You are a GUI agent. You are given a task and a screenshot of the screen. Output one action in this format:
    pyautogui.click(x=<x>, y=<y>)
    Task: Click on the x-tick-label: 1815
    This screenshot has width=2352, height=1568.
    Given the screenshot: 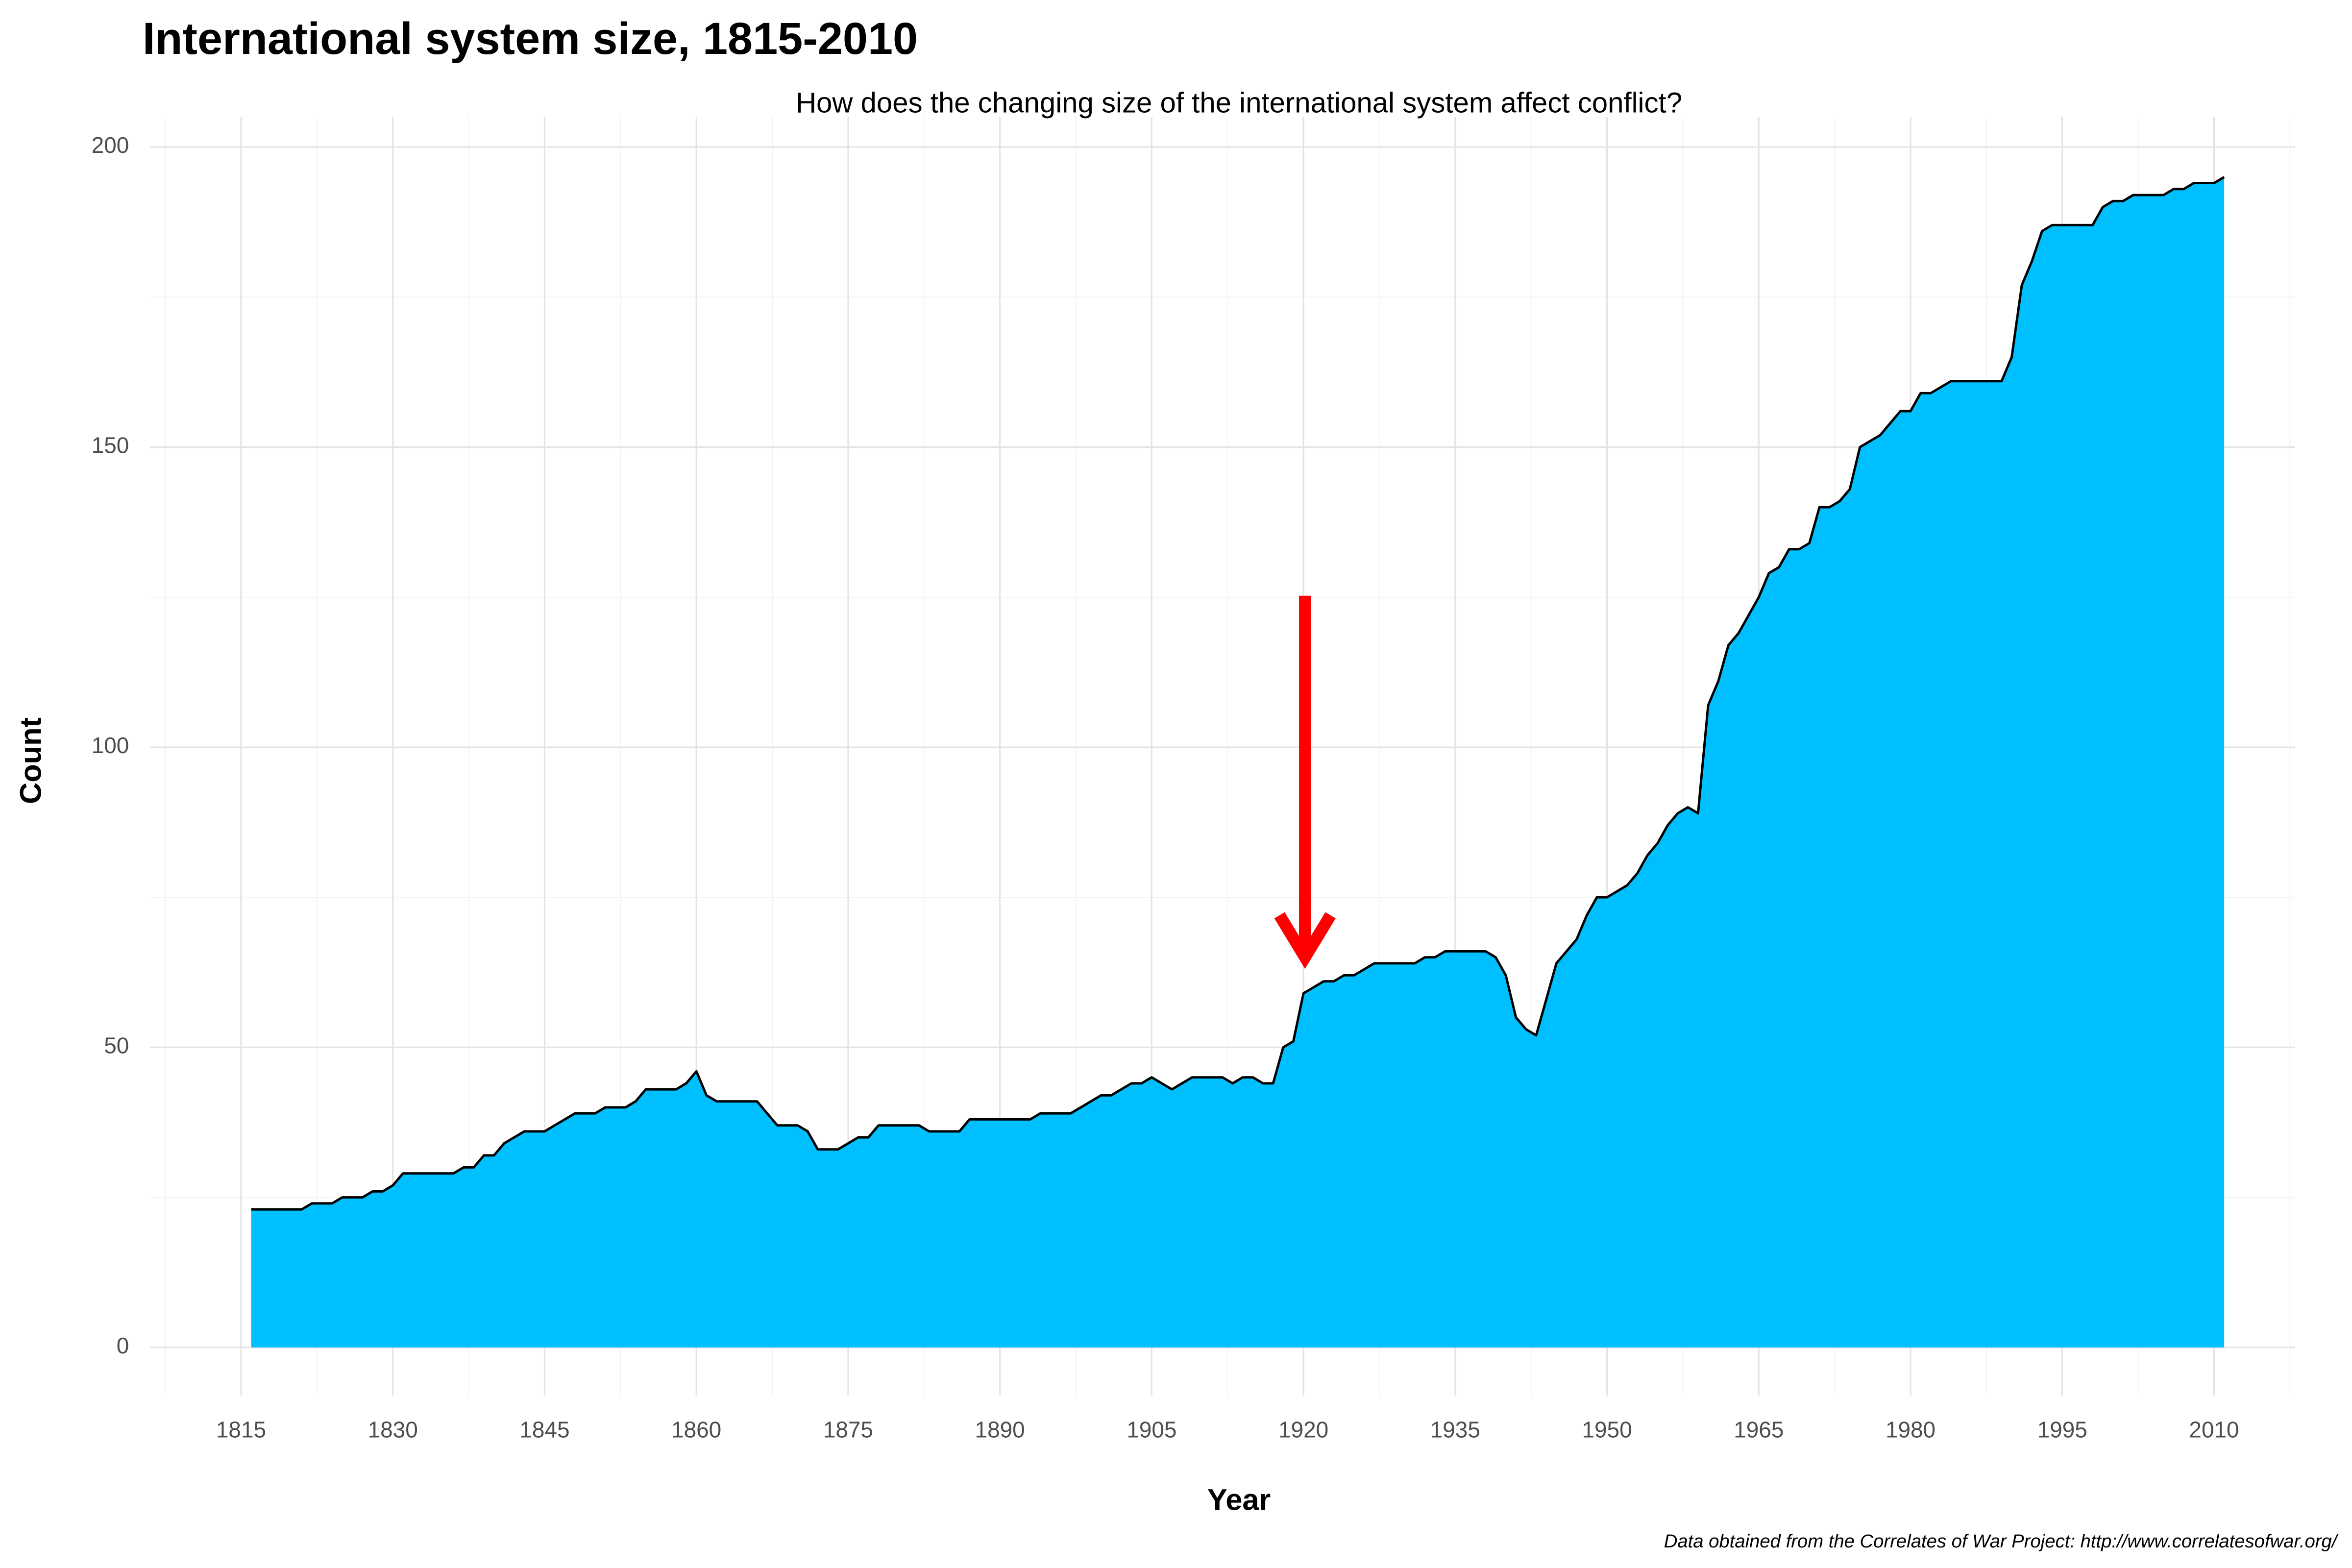 What is the action you would take?
    pyautogui.click(x=241, y=1429)
    